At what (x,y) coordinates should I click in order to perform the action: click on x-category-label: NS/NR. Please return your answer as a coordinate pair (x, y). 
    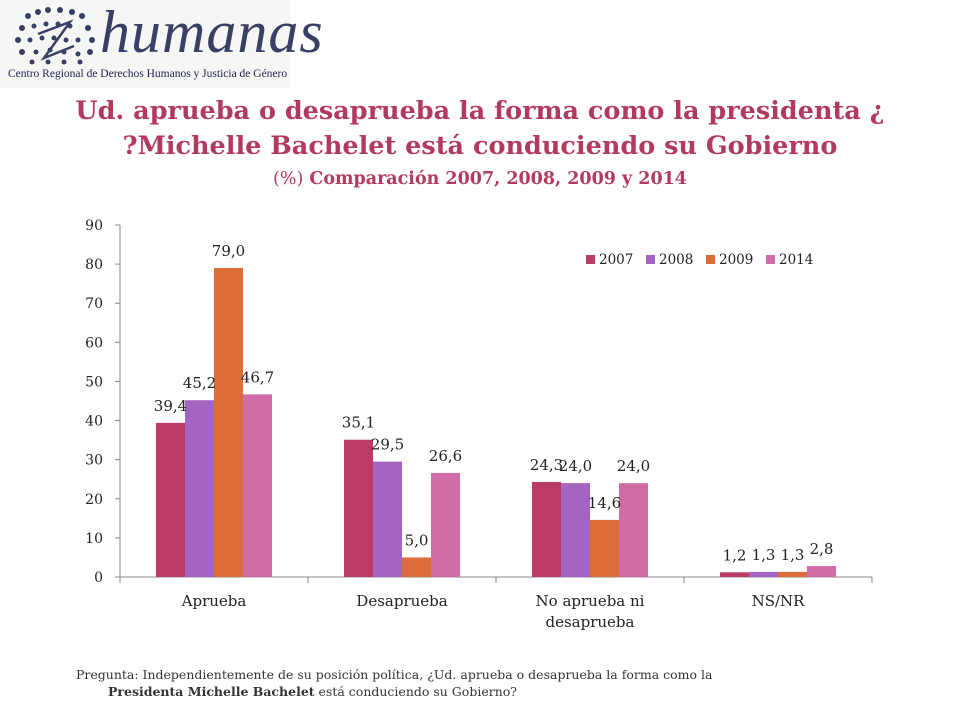
    Looking at the image, I should click on (779, 601).